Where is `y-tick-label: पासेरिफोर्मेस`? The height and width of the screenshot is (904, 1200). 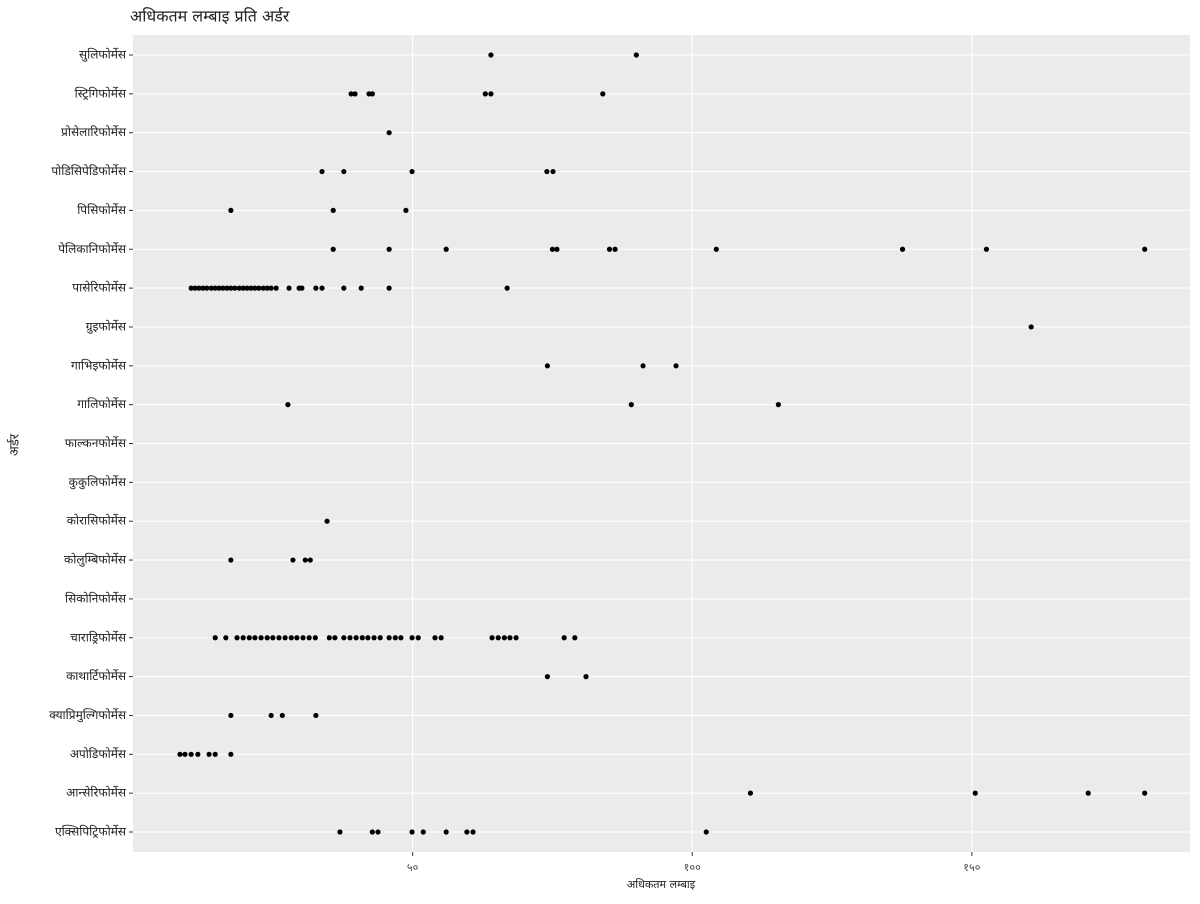 y-tick-label: पासेरिफोर्मेस is located at coordinates (99, 288).